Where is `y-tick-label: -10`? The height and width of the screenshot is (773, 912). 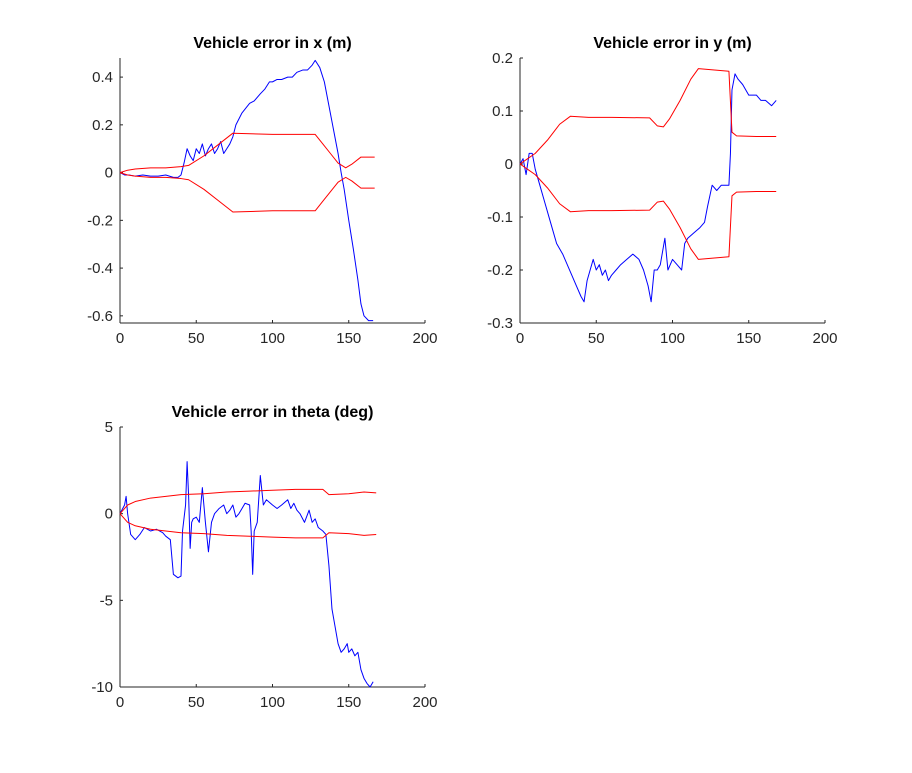 y-tick-label: -10 is located at coordinates (102, 687).